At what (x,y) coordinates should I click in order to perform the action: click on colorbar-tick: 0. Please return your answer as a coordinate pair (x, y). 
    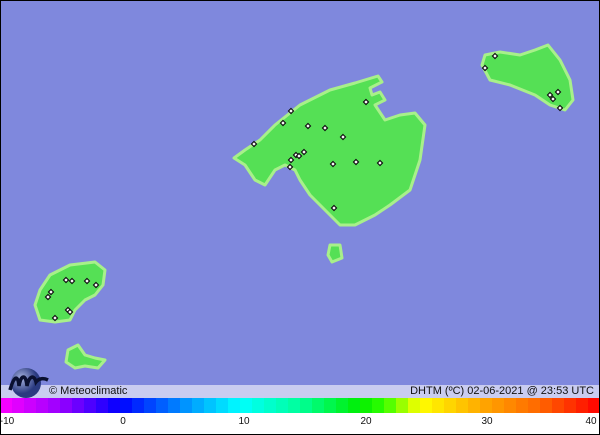
    Looking at the image, I should click on (123, 421).